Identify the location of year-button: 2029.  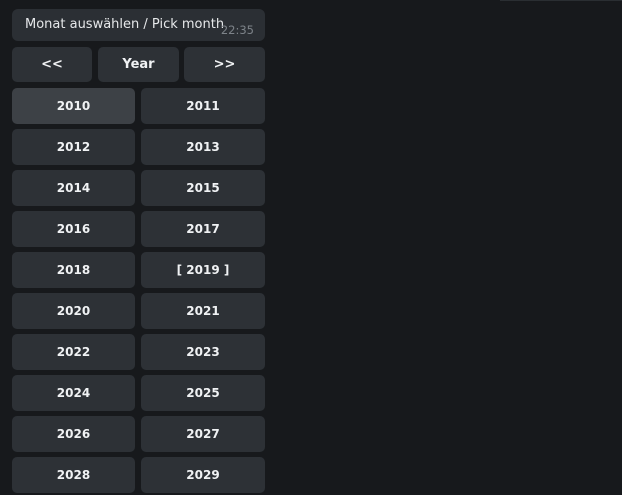
(203, 475).